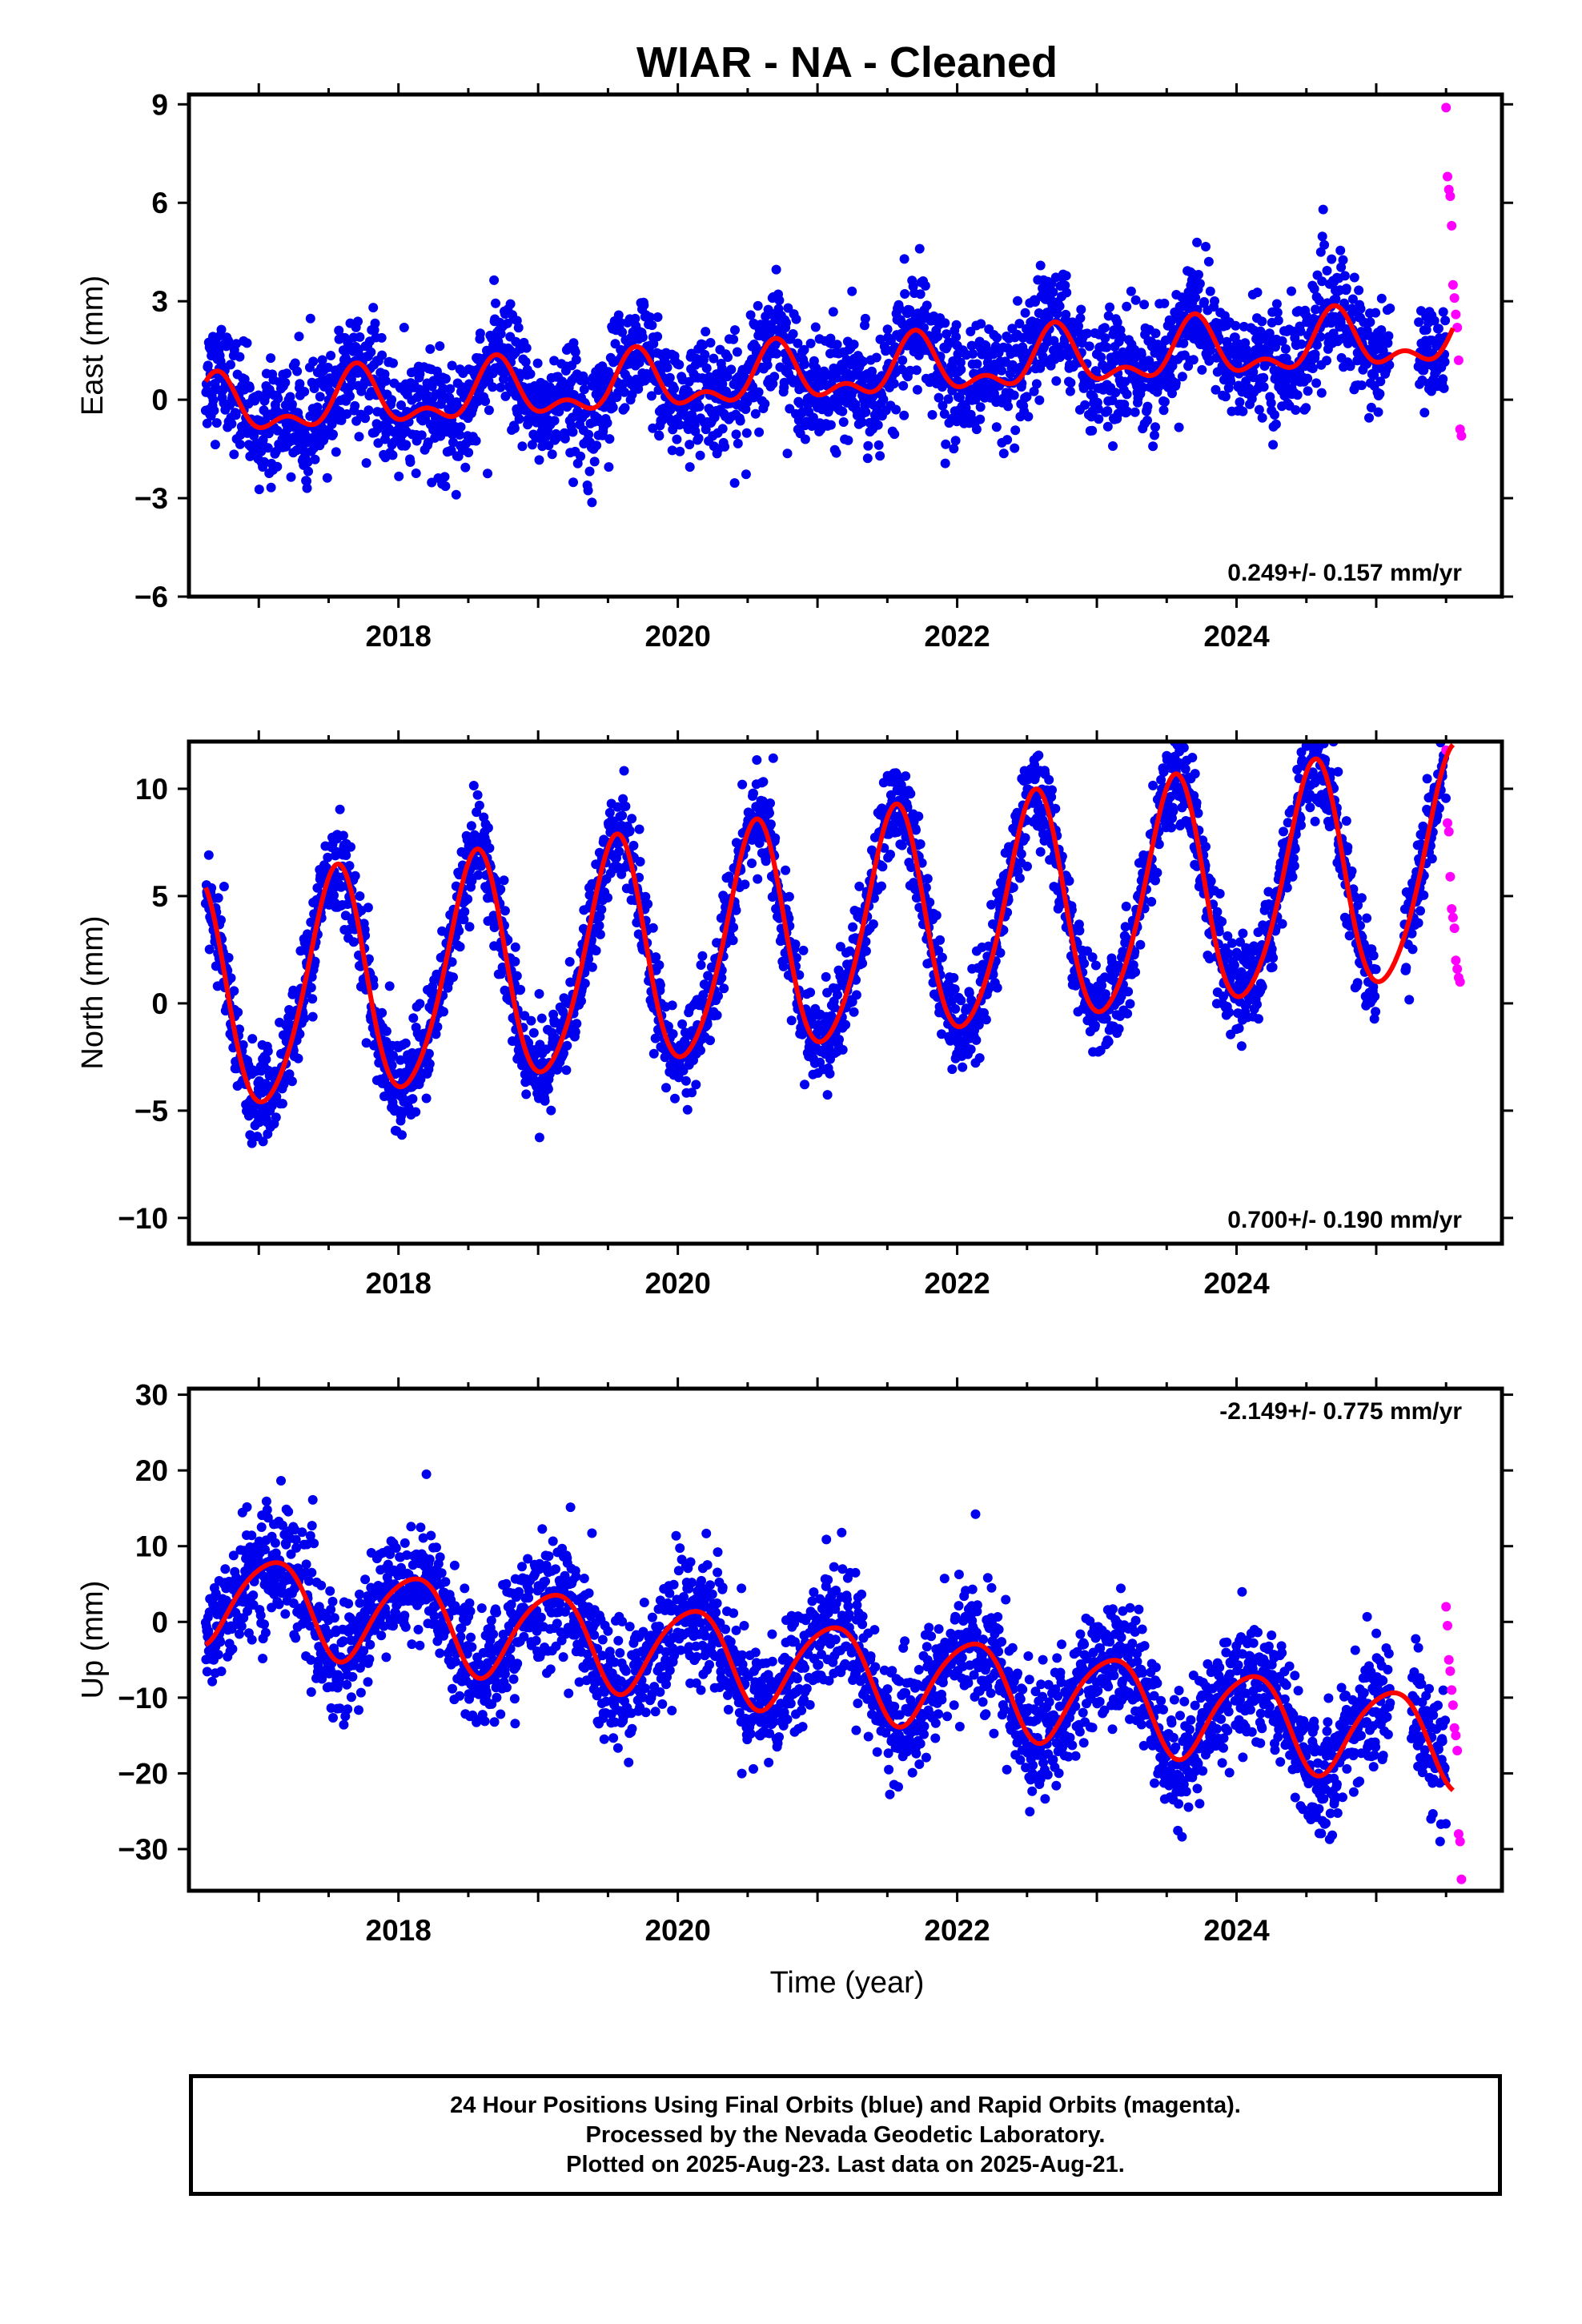 The height and width of the screenshot is (2324, 1582). Describe the element at coordinates (957, 636) in the screenshot. I see `x-tick-label: 2022` at that location.